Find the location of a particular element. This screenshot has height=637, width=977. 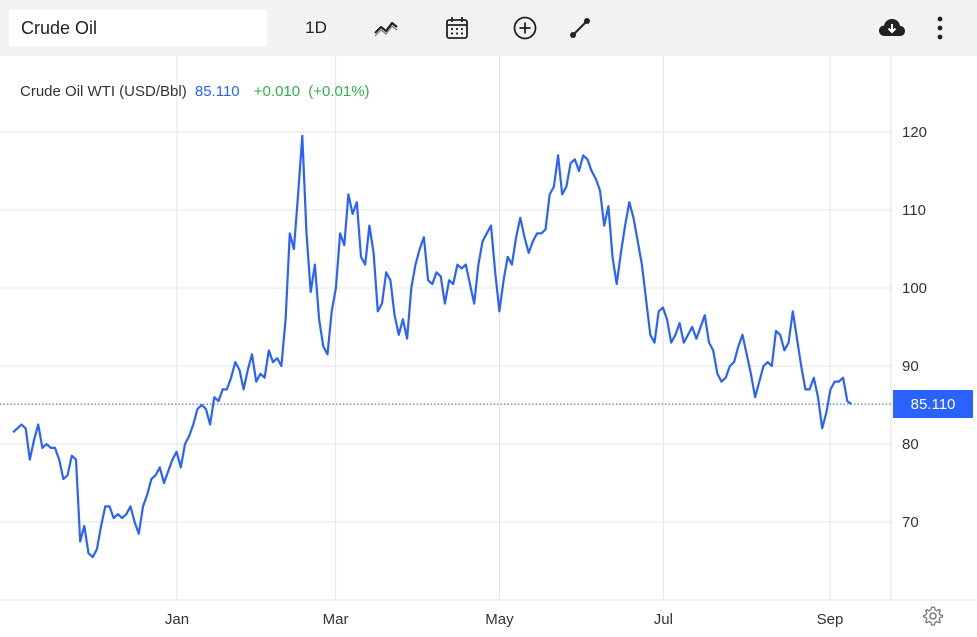

drawing-tool-icon is located at coordinates (580, 28).